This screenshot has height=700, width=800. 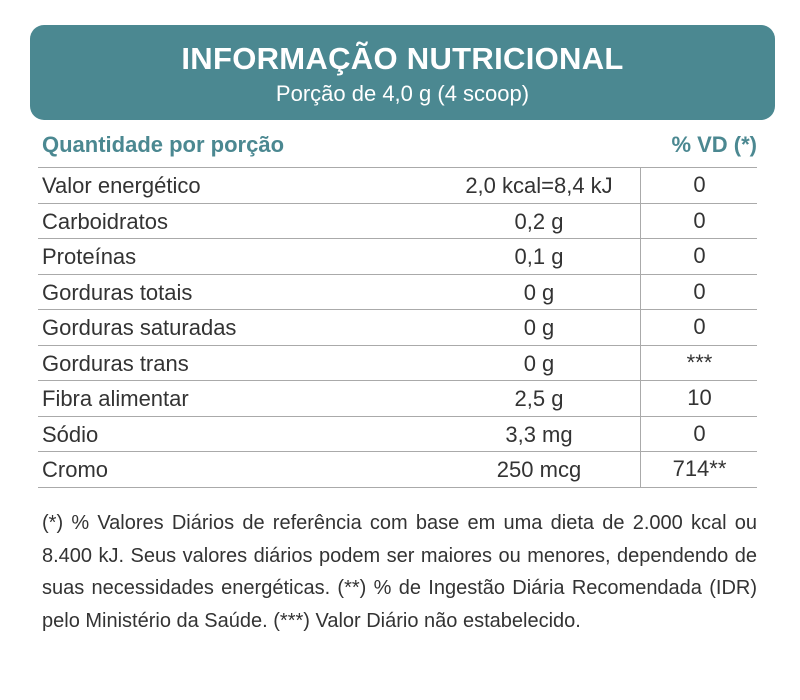 What do you see at coordinates (397, 257) in the screenshot?
I see `table-row: Proteínas 0,1 g 0` at bounding box center [397, 257].